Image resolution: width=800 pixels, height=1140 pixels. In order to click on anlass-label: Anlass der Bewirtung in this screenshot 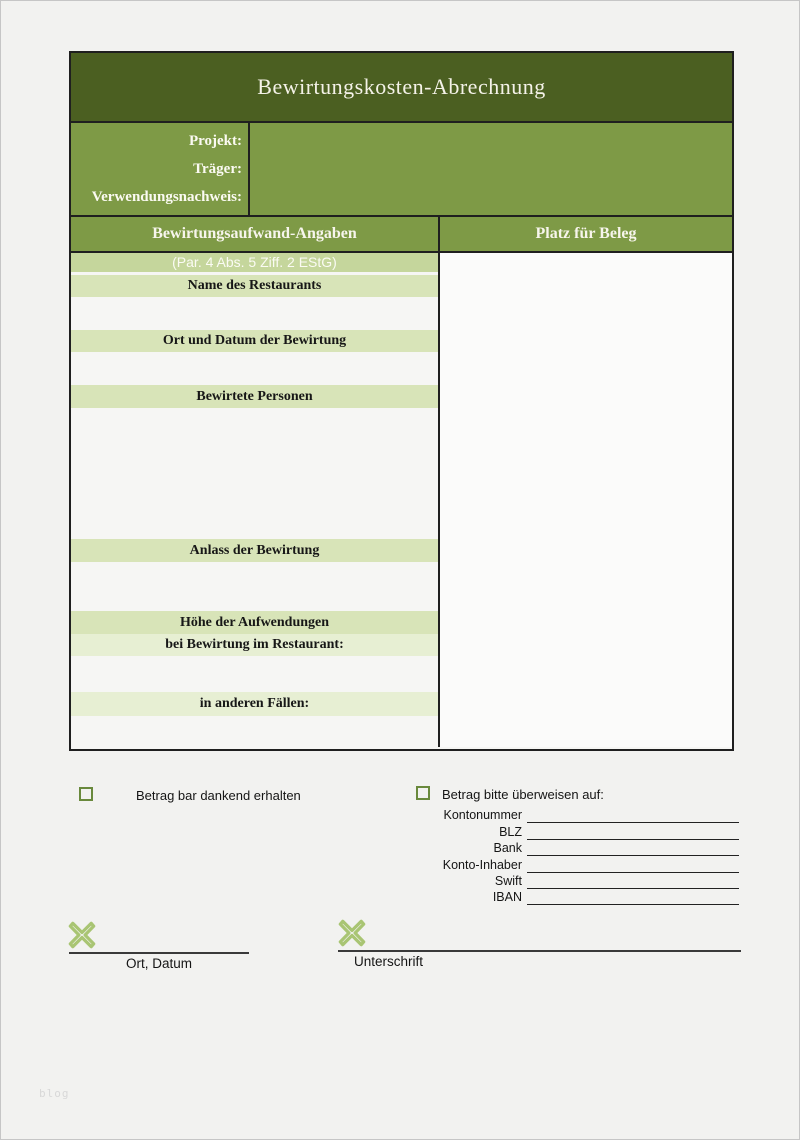, I will do `click(254, 550)`.